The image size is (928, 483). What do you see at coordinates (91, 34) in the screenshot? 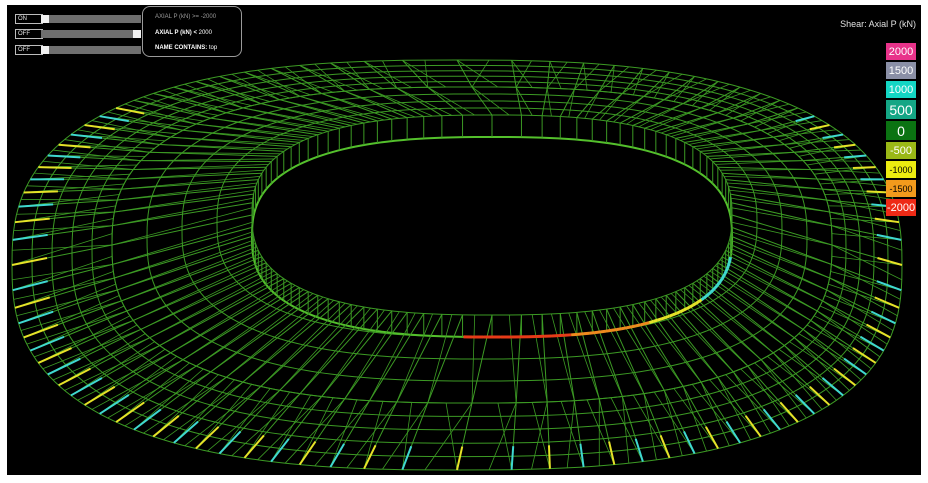
I see `filter-slider-axial-max` at bounding box center [91, 34].